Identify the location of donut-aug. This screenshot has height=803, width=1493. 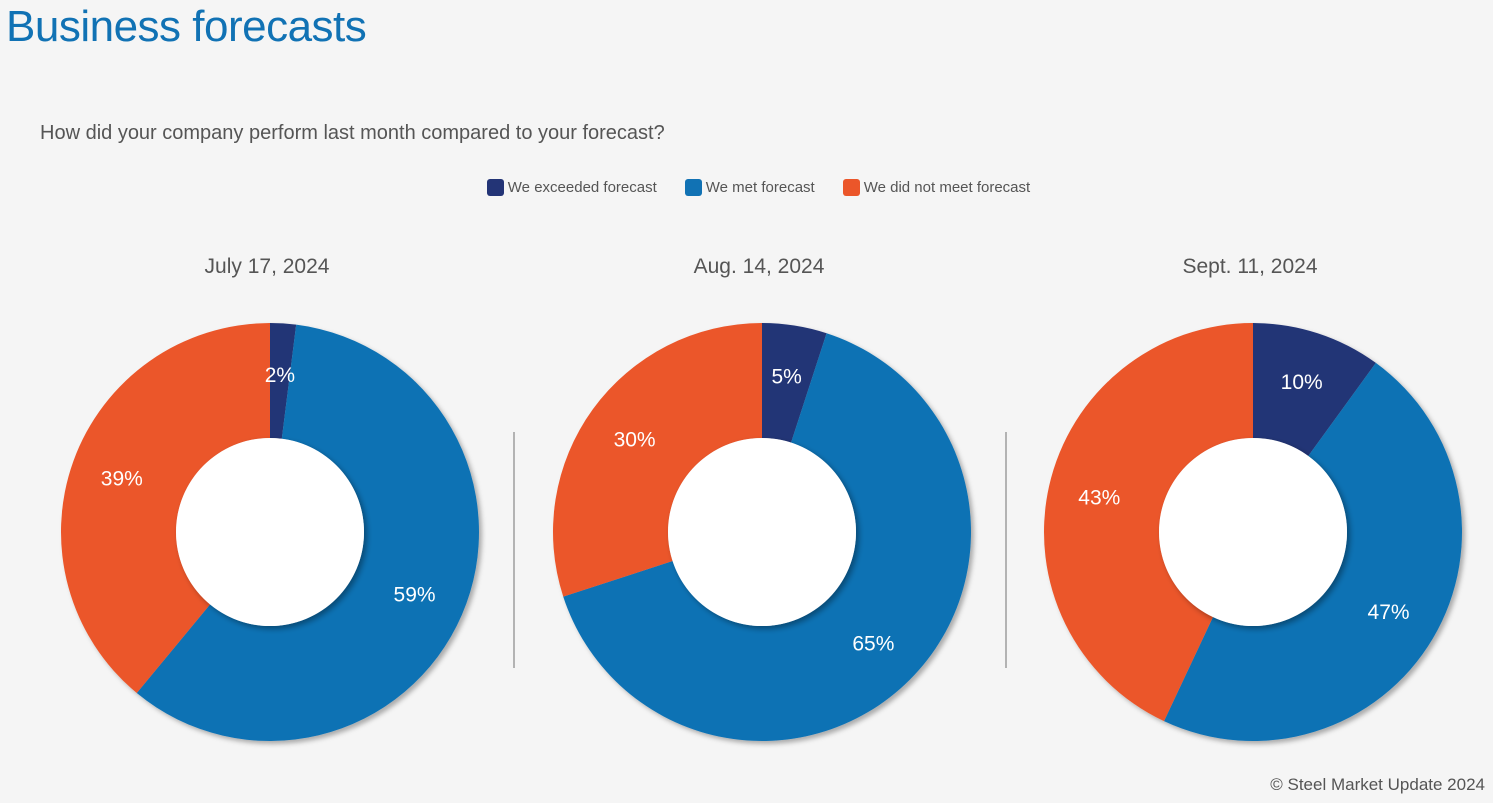
(762, 532).